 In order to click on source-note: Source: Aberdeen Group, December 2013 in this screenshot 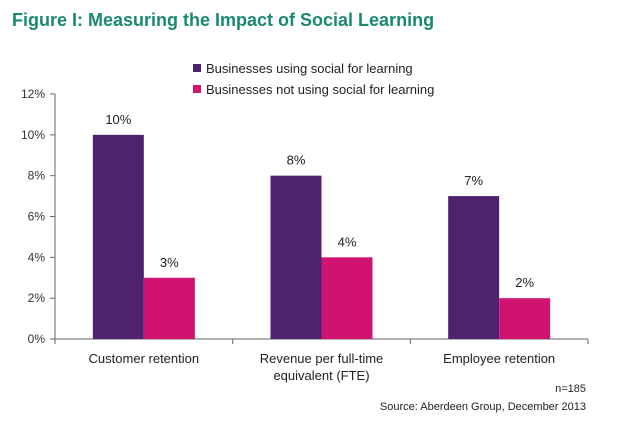, I will do `click(483, 407)`.